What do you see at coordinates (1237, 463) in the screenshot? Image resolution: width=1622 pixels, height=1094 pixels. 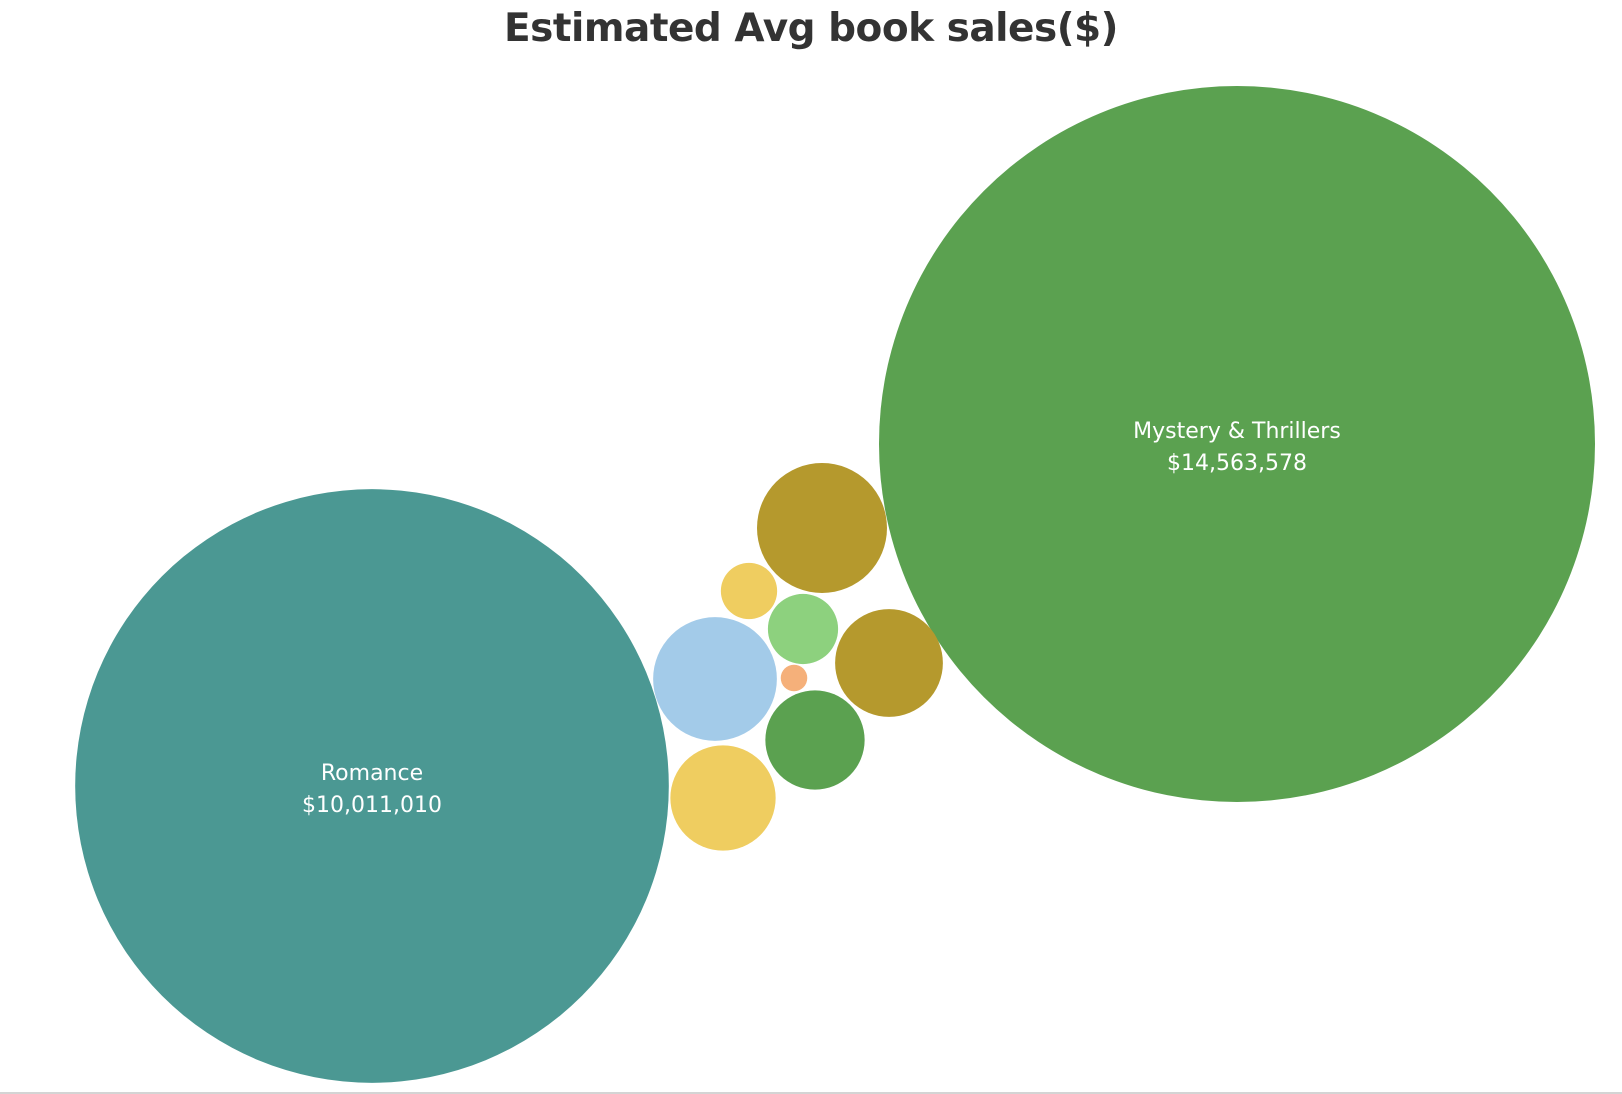 I see `bubble-value-label: $14,563,578` at bounding box center [1237, 463].